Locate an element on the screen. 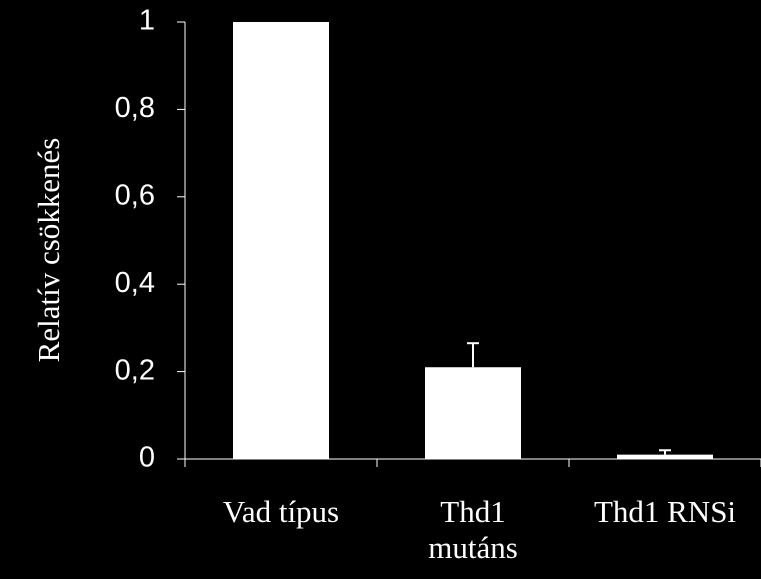  y-tick-label: 0,2 is located at coordinates (135, 370).